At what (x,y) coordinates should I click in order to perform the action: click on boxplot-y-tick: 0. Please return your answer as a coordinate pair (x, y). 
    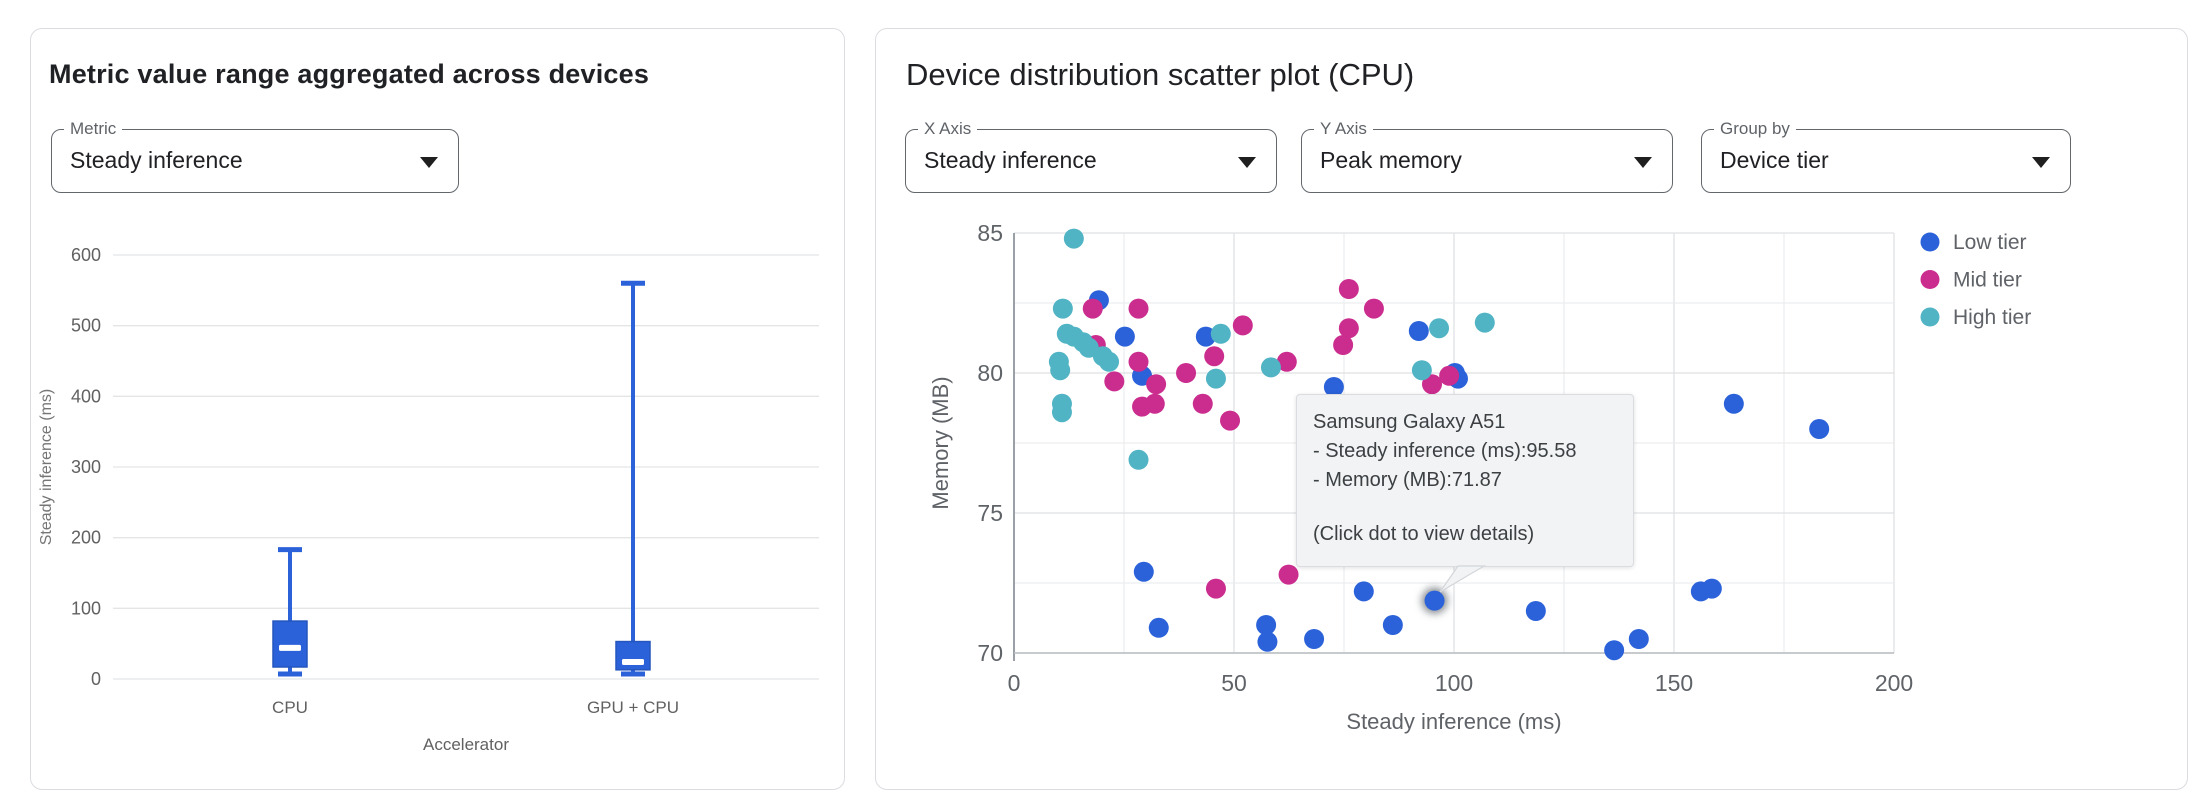
    Looking at the image, I should click on (96, 679).